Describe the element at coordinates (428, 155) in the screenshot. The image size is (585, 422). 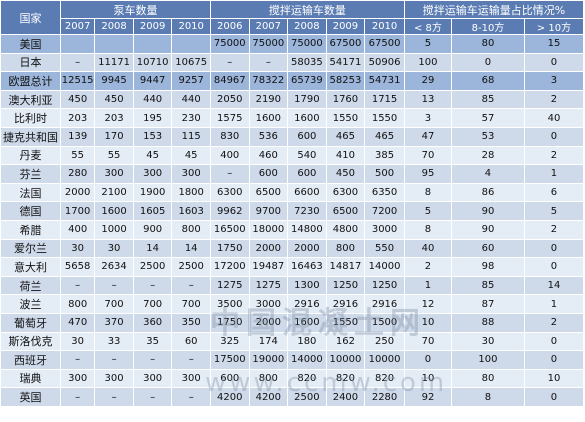
I see `capacity-share-cell: 70` at that location.